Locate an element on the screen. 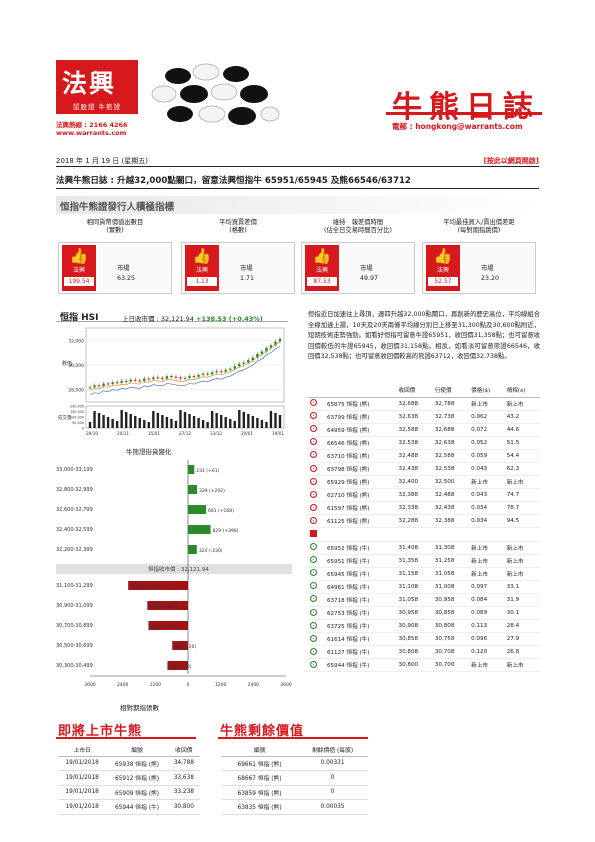 This screenshot has height=842, width=595. x-tick-label: 27/12 is located at coordinates (185, 433).